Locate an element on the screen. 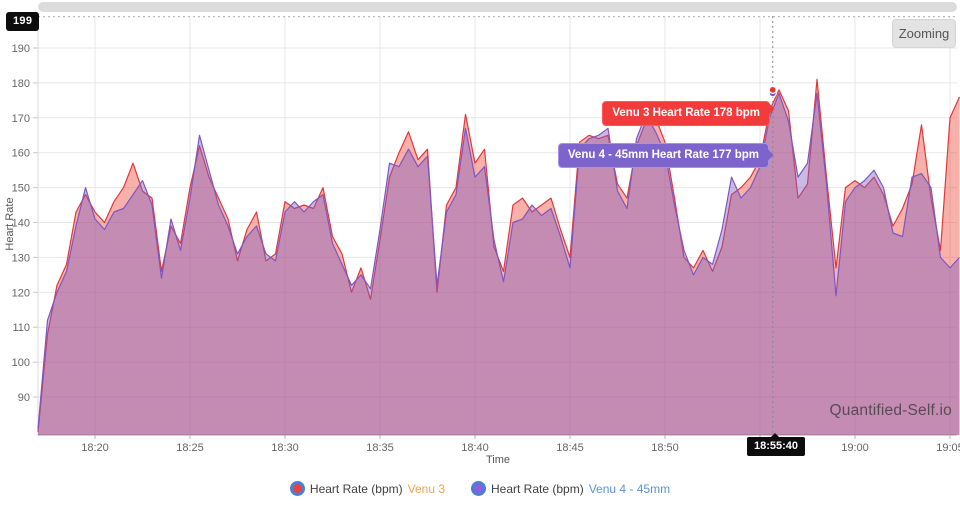  x-tick-label: 18:25 is located at coordinates (190, 448).